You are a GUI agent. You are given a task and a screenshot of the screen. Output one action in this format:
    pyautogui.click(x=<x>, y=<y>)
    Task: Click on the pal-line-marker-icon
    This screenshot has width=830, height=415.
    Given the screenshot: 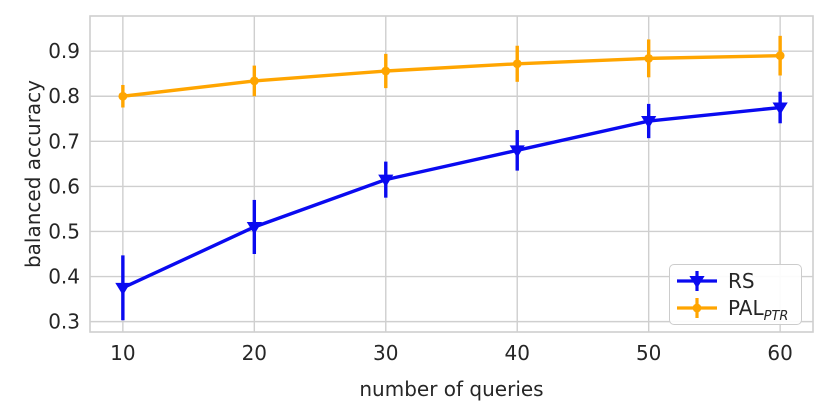 What is the action you would take?
    pyautogui.click(x=697, y=308)
    